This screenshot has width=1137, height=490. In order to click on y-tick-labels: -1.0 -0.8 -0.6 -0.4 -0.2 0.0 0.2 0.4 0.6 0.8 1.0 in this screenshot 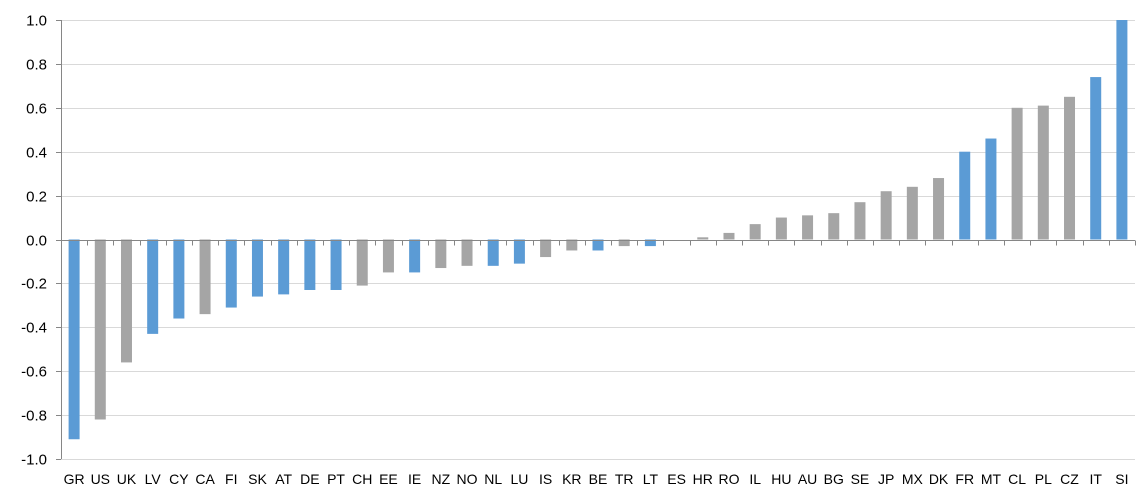, I will do `click(34, 241)`.